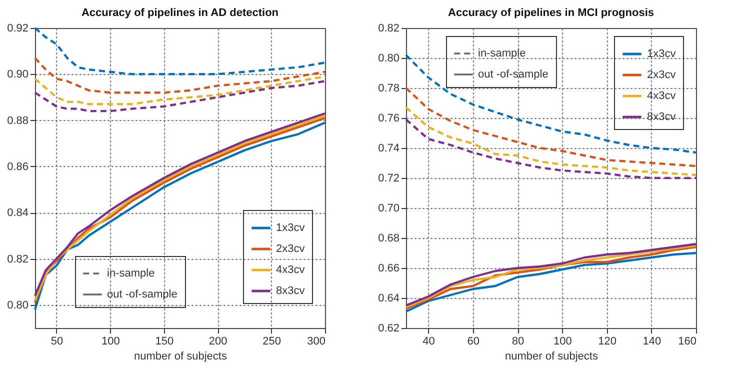 This screenshot has height=383, width=750. I want to click on x-tick-label: 60, so click(473, 342).